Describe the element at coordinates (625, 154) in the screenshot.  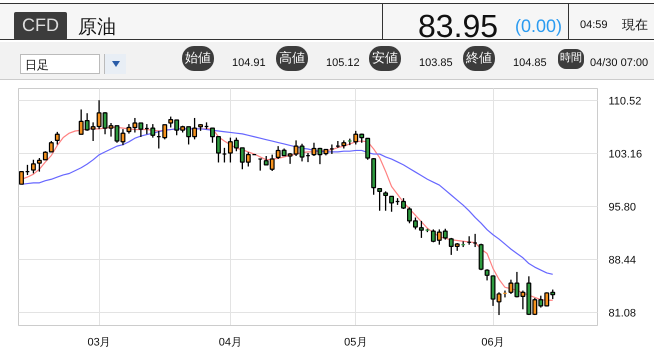
I see `y-tick-label: 103.16` at that location.